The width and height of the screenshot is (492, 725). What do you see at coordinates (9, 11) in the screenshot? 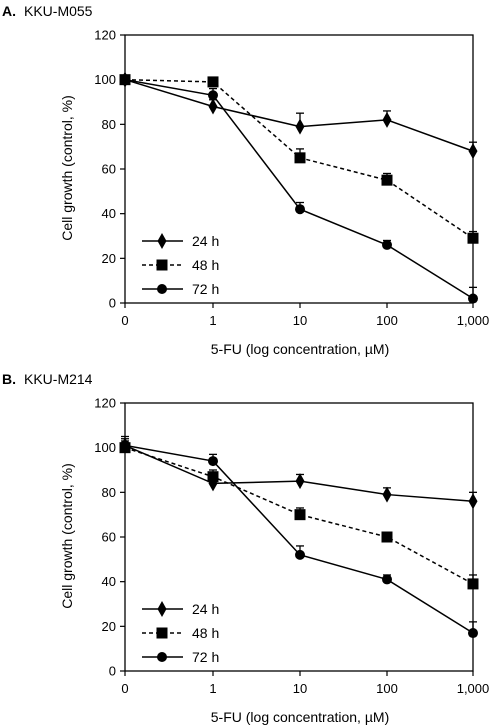
I see `panel-label: A.` at bounding box center [9, 11].